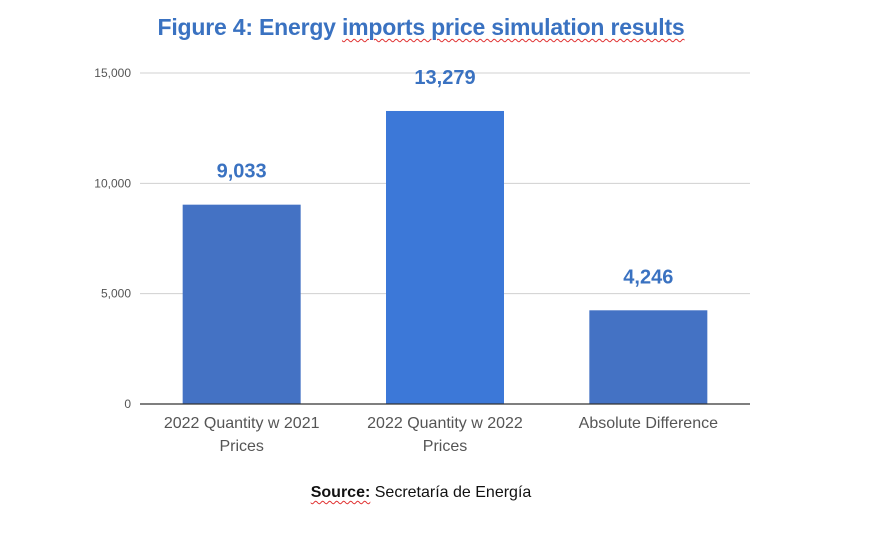 The width and height of the screenshot is (895, 539). Describe the element at coordinates (127, 404) in the screenshot. I see `y-tick-label: 0` at that location.